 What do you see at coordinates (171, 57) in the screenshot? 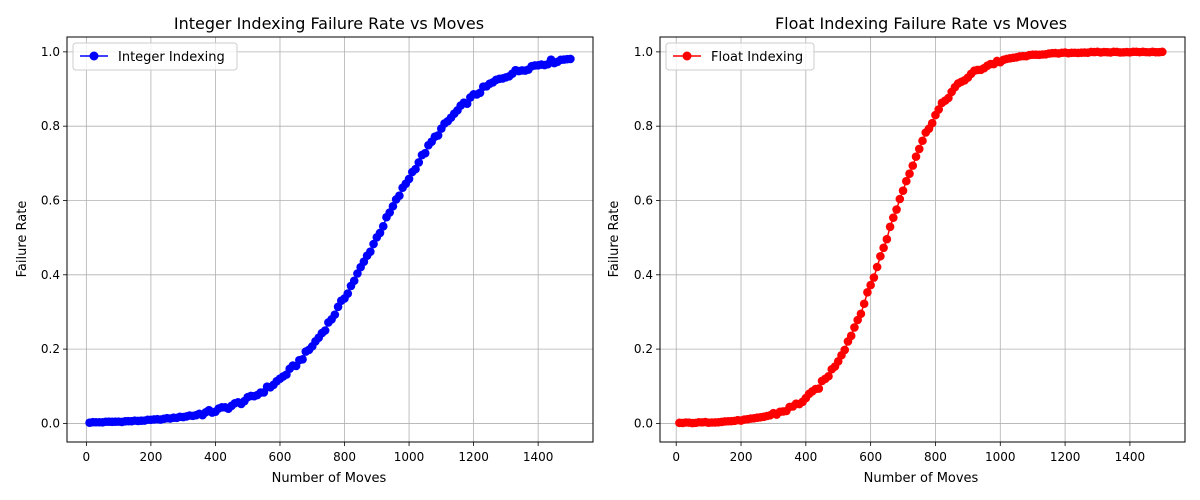
I see `legend-label: Integer Indexing` at bounding box center [171, 57].